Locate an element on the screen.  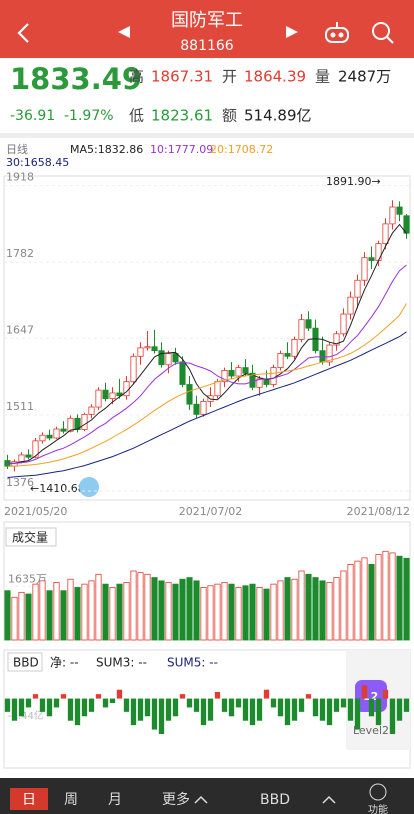
tab-active is located at coordinates (29, 799).